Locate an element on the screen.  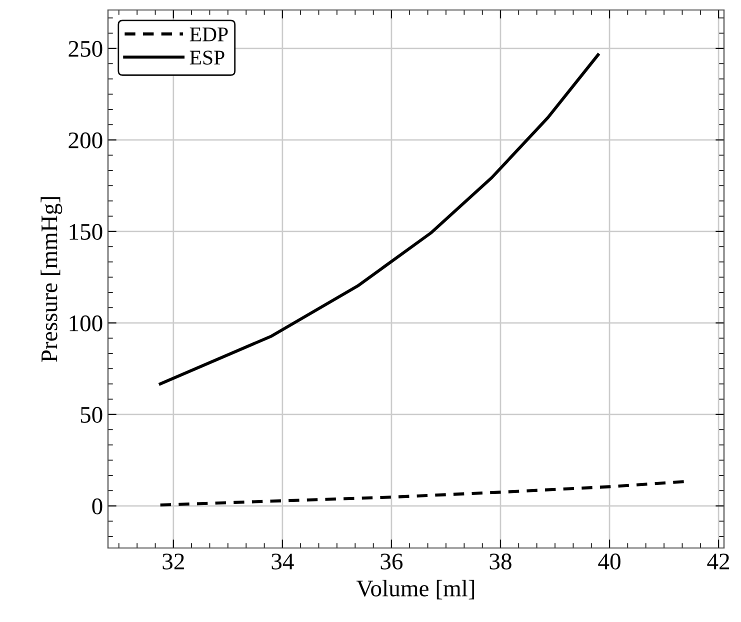
y-tick-label: 100 is located at coordinates (86, 323).